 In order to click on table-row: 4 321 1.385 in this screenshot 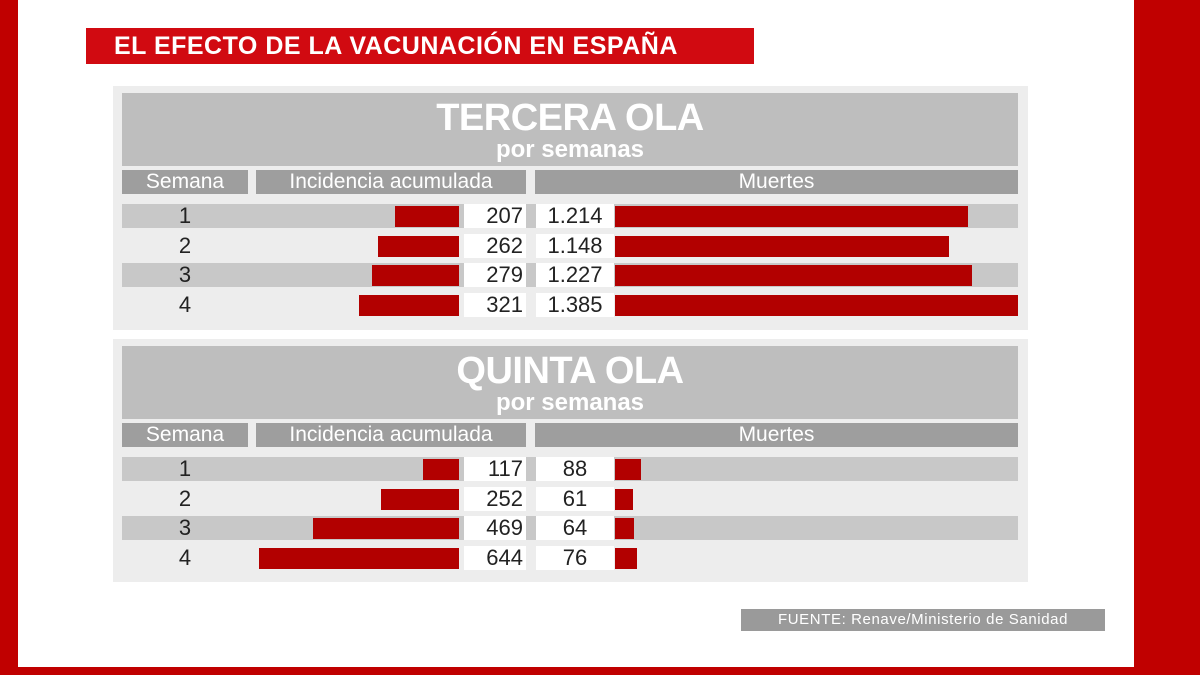, I will do `click(570, 305)`.